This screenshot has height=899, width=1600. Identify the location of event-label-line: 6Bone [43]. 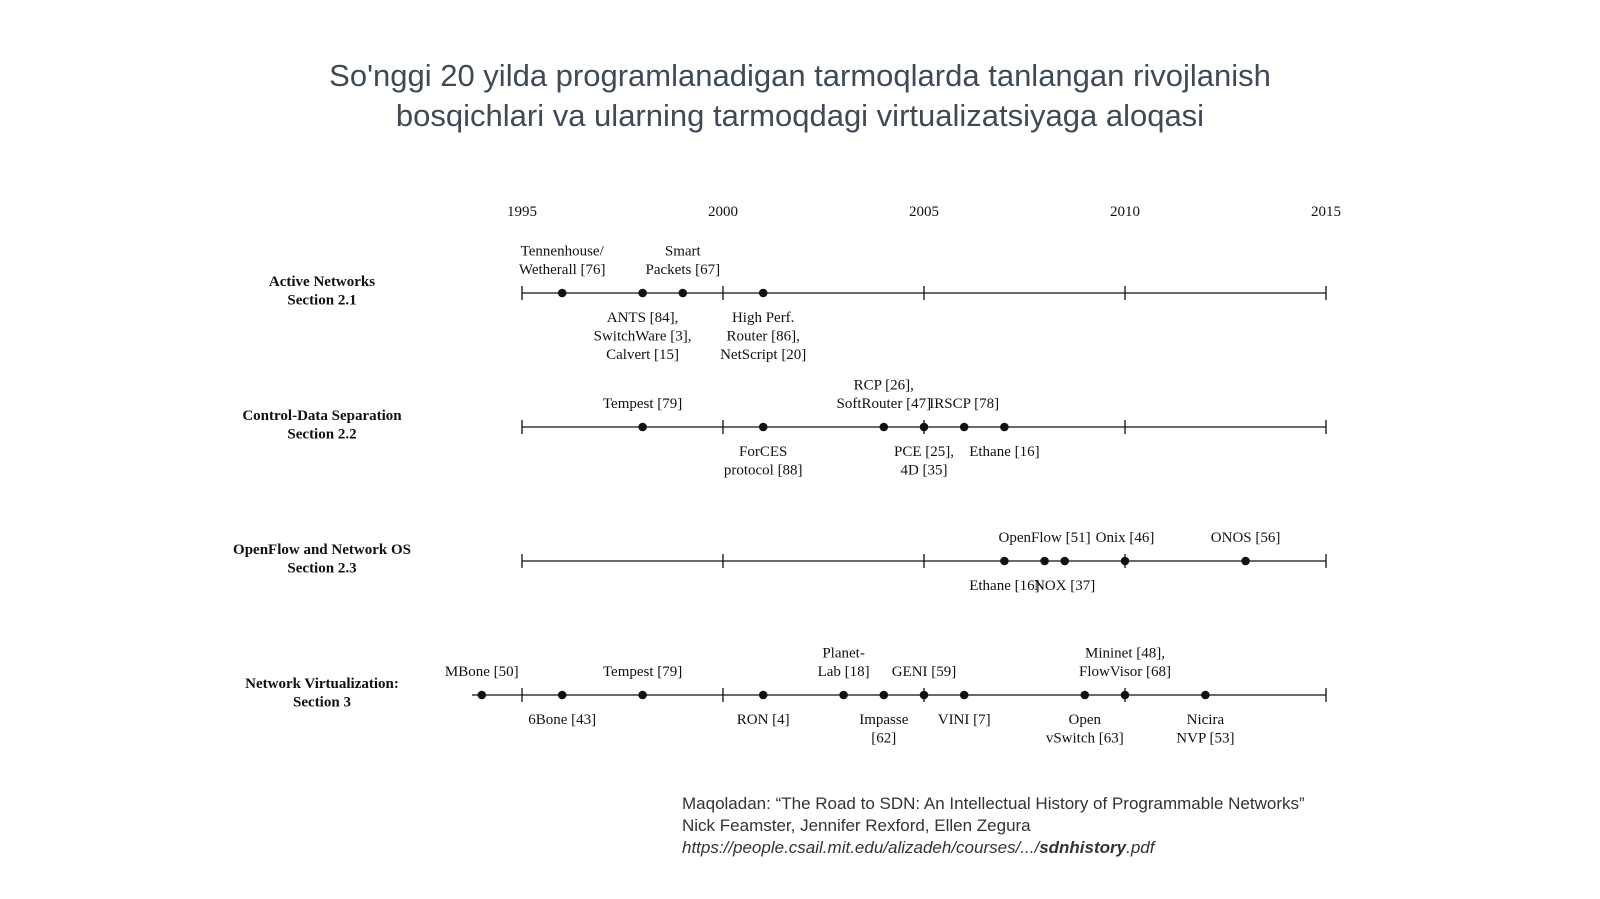
(562, 720).